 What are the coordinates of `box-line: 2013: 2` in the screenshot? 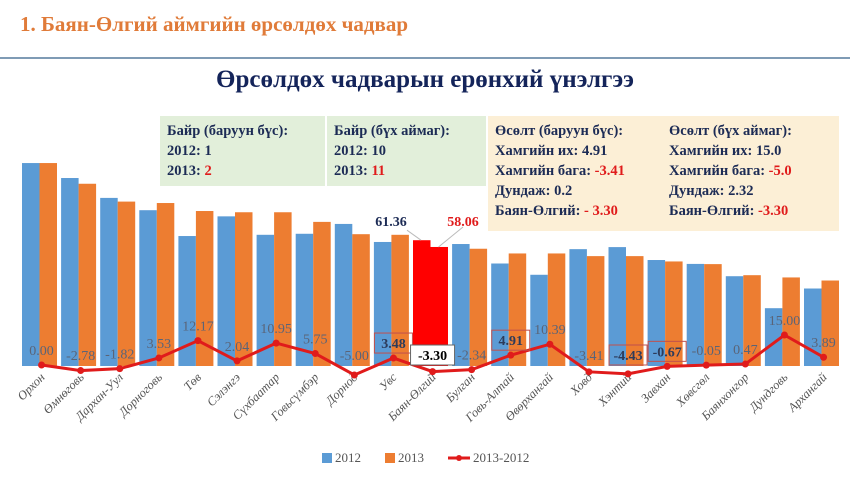 It's located at (242, 171).